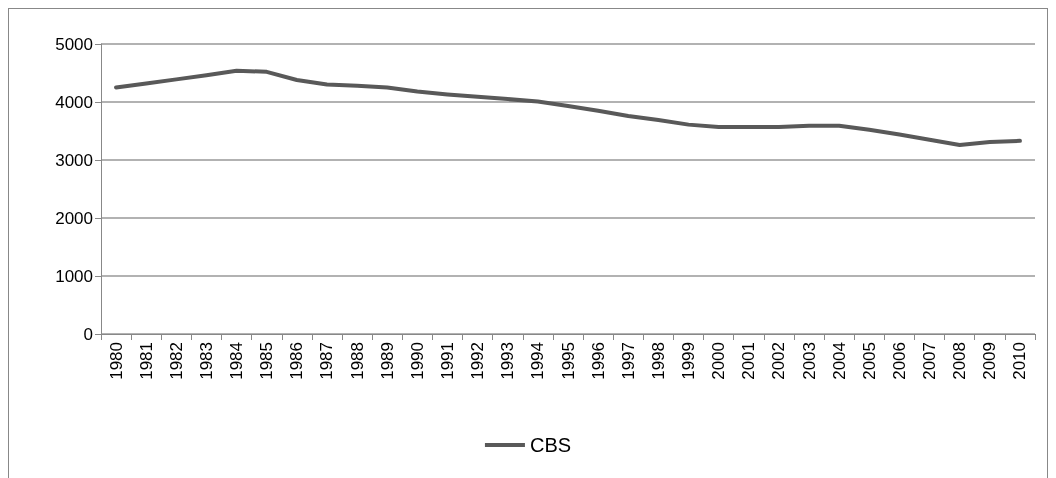 The width and height of the screenshot is (1056, 478). Describe the element at coordinates (899, 361) in the screenshot. I see `x-tick-label: 2006` at that location.